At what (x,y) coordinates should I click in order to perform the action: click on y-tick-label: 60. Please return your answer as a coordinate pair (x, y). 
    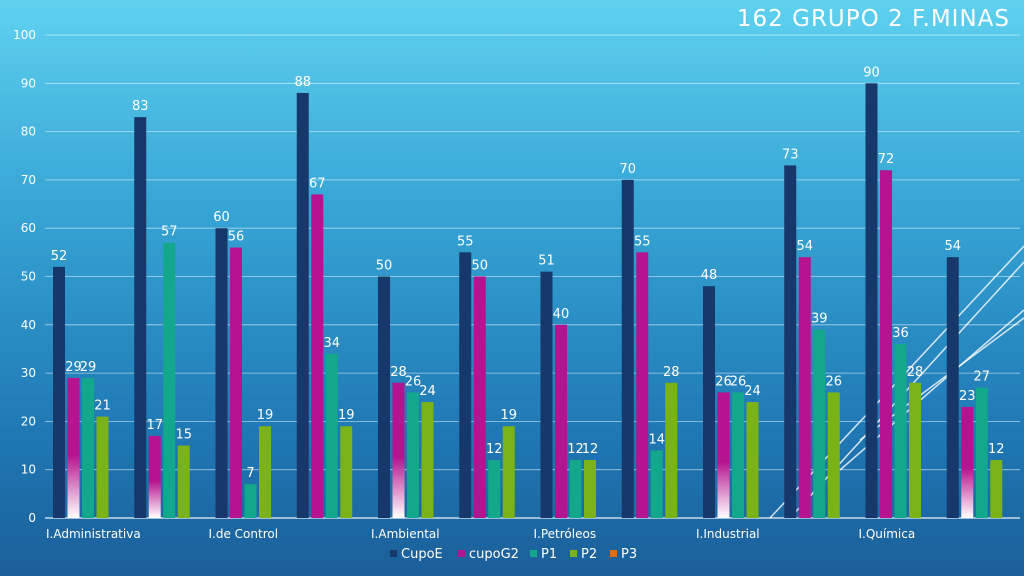
    Looking at the image, I should click on (28, 228).